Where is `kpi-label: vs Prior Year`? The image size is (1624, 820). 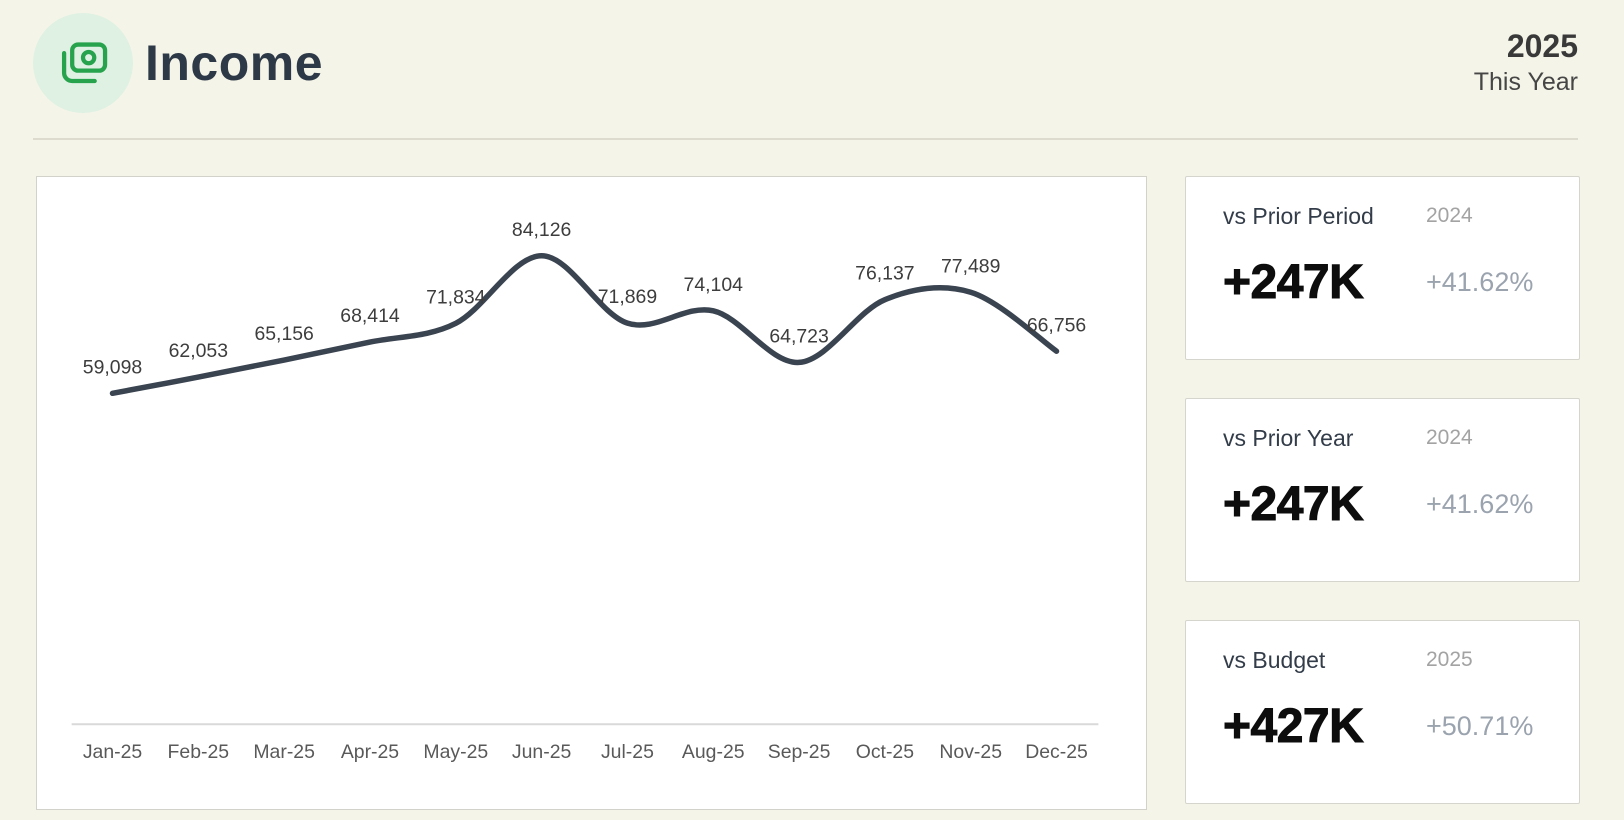 kpi-label: vs Prior Year is located at coordinates (1288, 437).